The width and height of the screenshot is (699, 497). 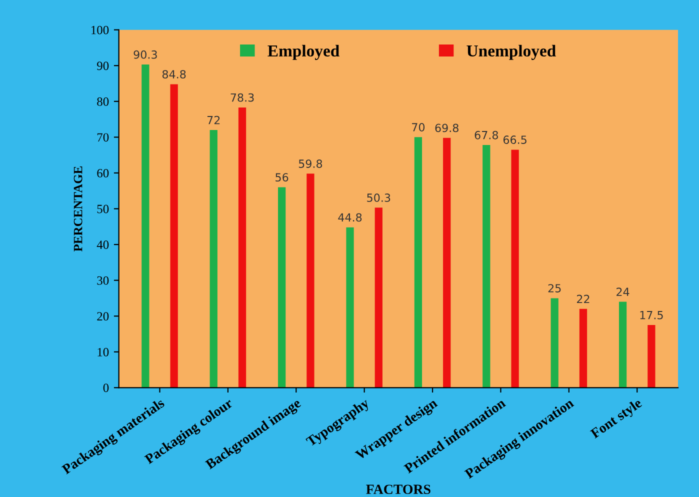 What do you see at coordinates (213, 120) in the screenshot?
I see `data-label: 72` at bounding box center [213, 120].